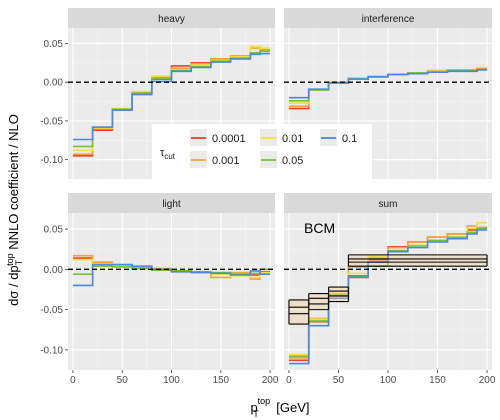  What do you see at coordinates (14, 210) in the screenshot?
I see `y-axis-title: dσ / dpTtop NNLO coefficient / NLO` at bounding box center [14, 210].